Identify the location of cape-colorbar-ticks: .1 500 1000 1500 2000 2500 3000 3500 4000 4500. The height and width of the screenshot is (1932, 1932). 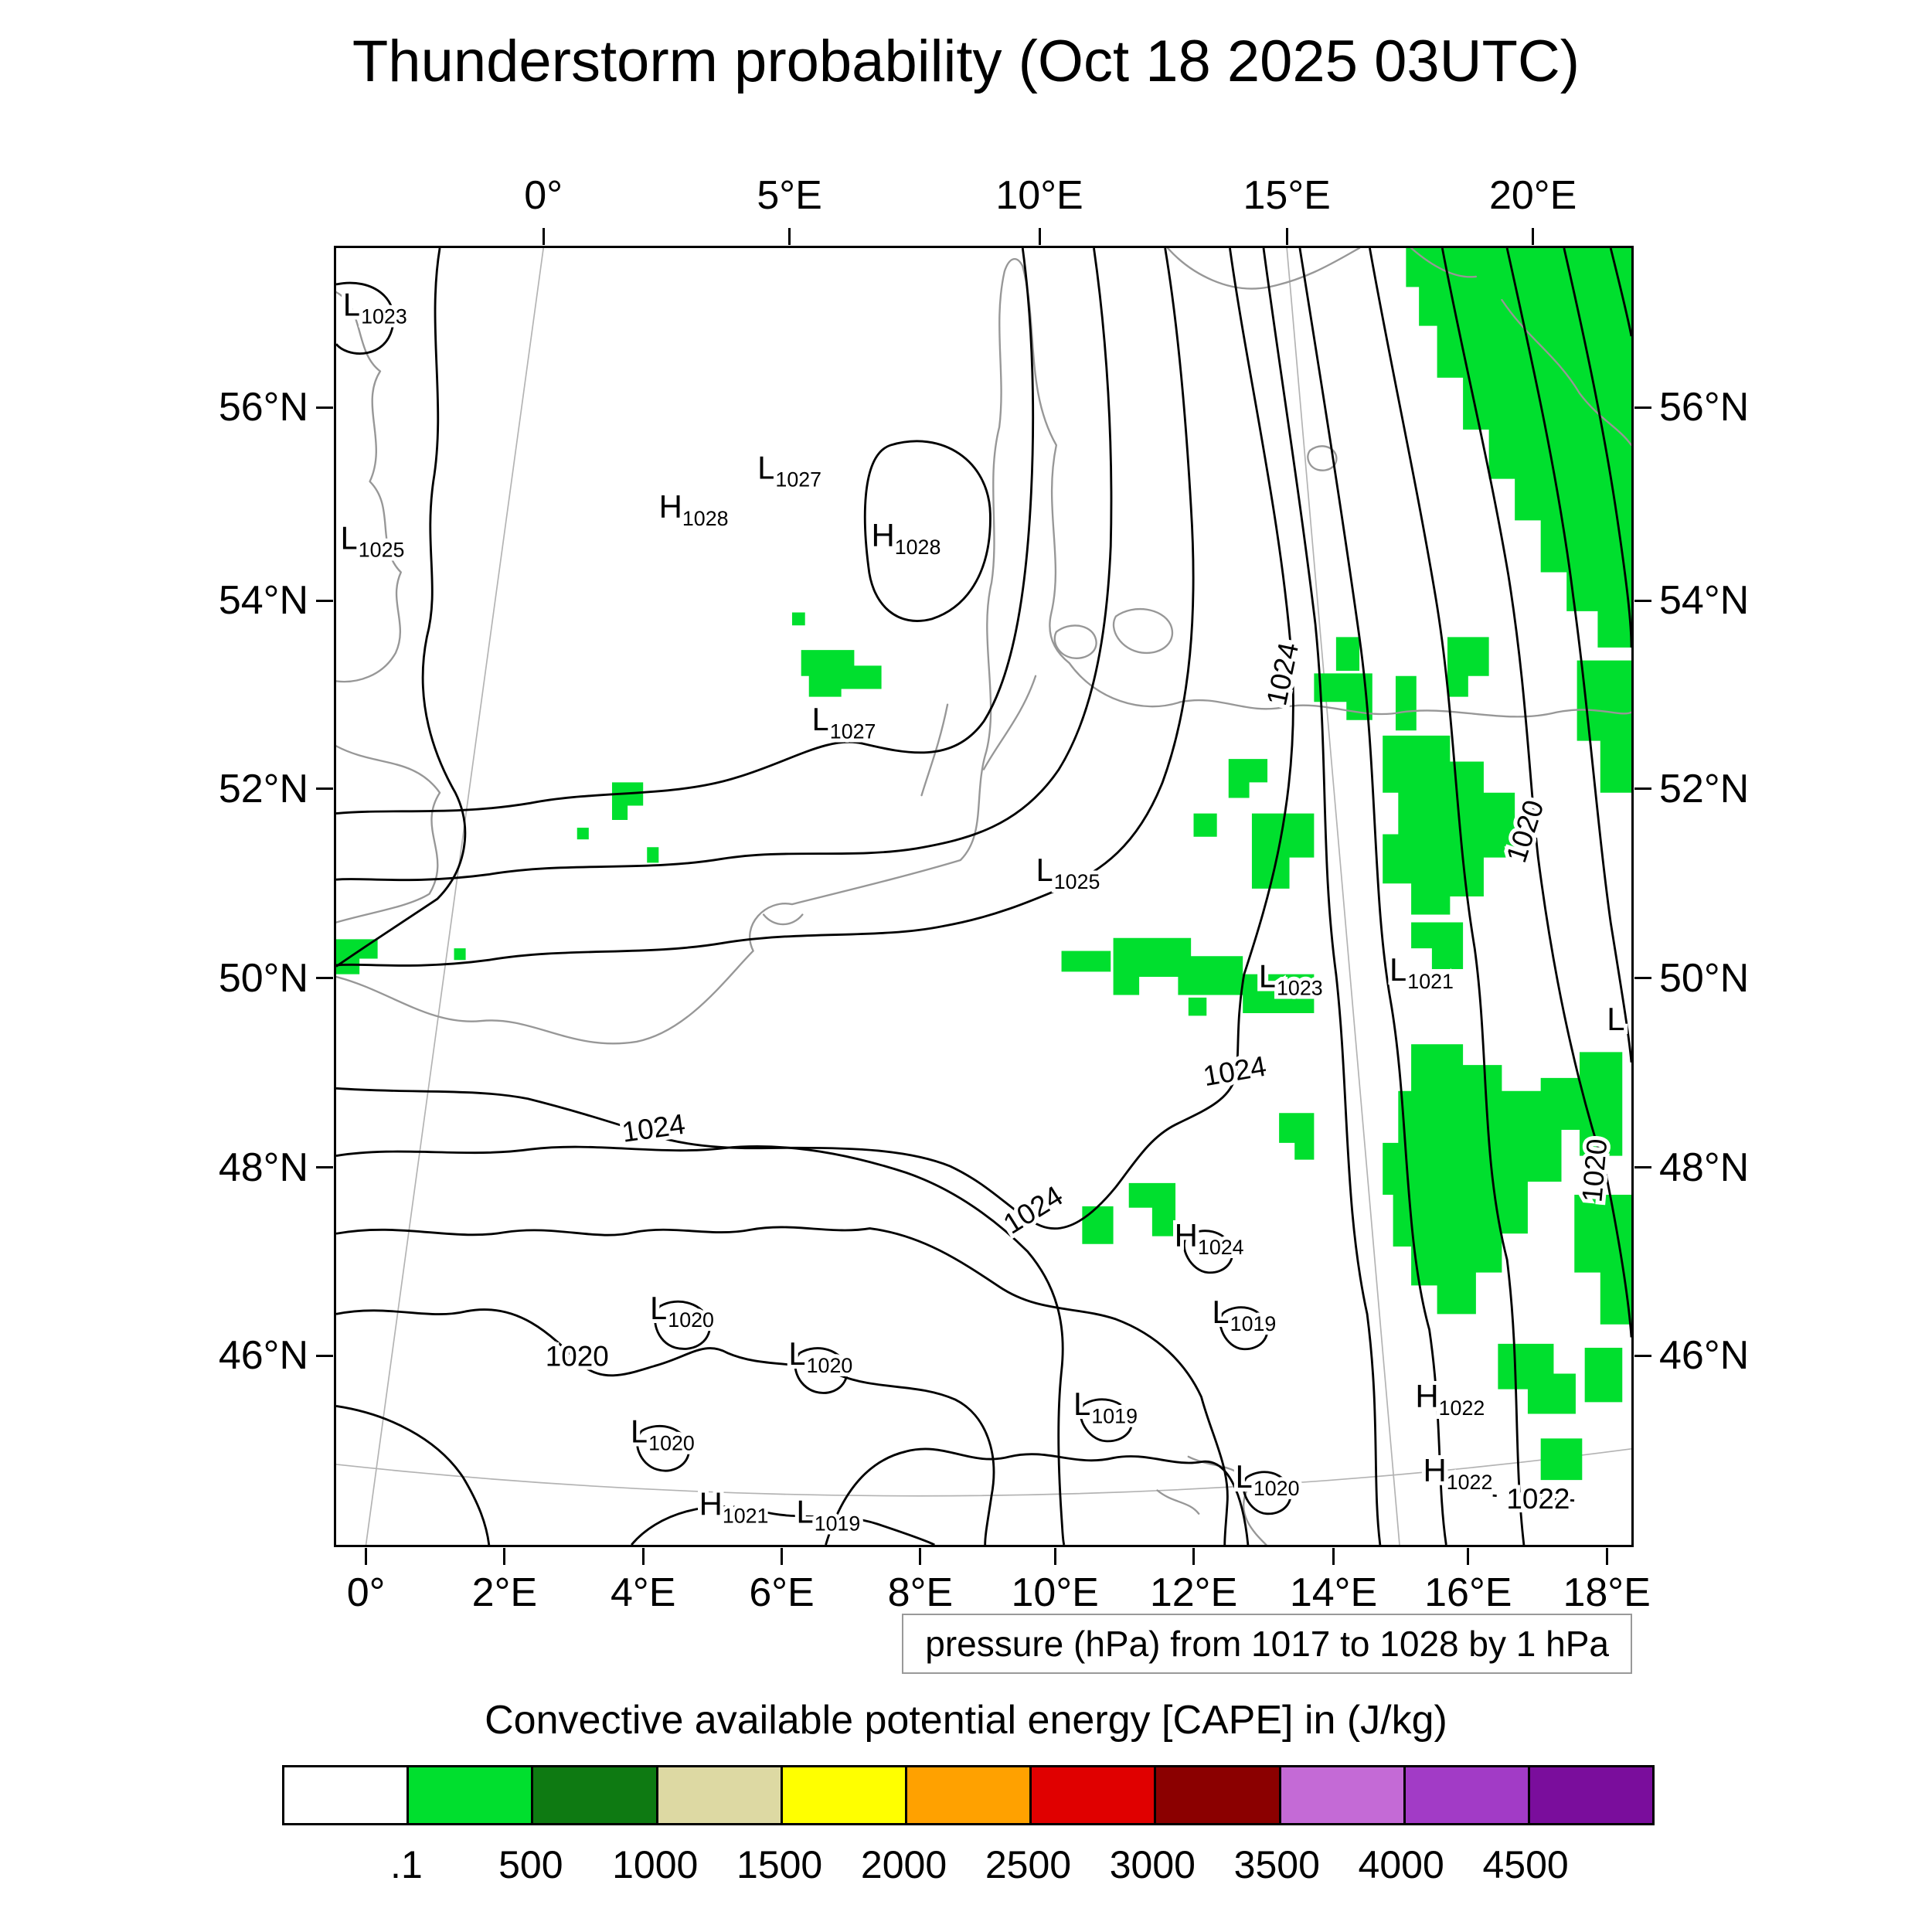
(966, 1866).